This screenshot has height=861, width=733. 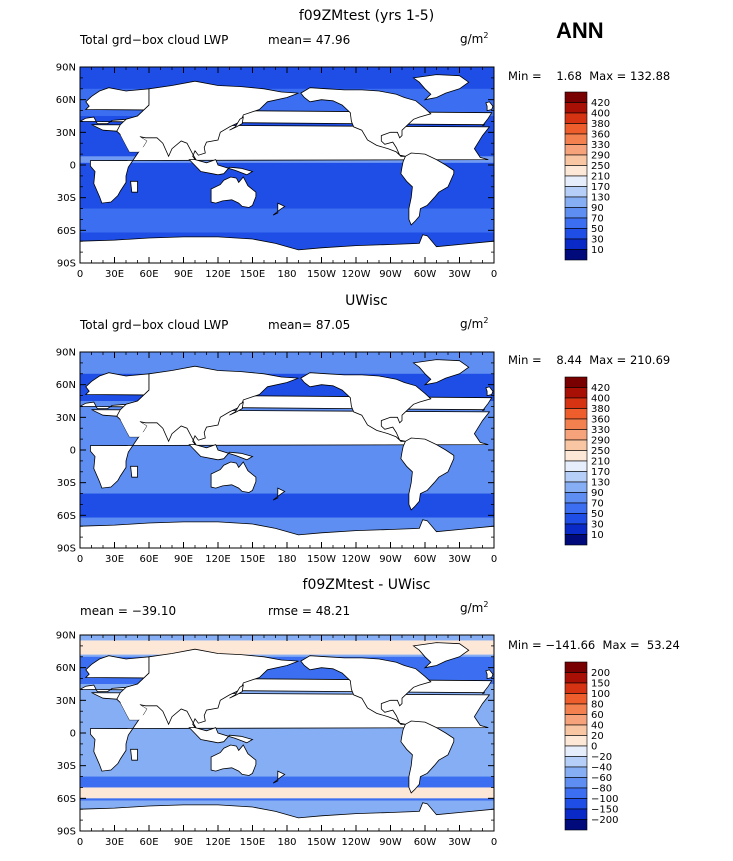 What do you see at coordinates (594, 645) in the screenshot?
I see `panel-minmax-diff: Min = −141.66 Max = 53.24` at bounding box center [594, 645].